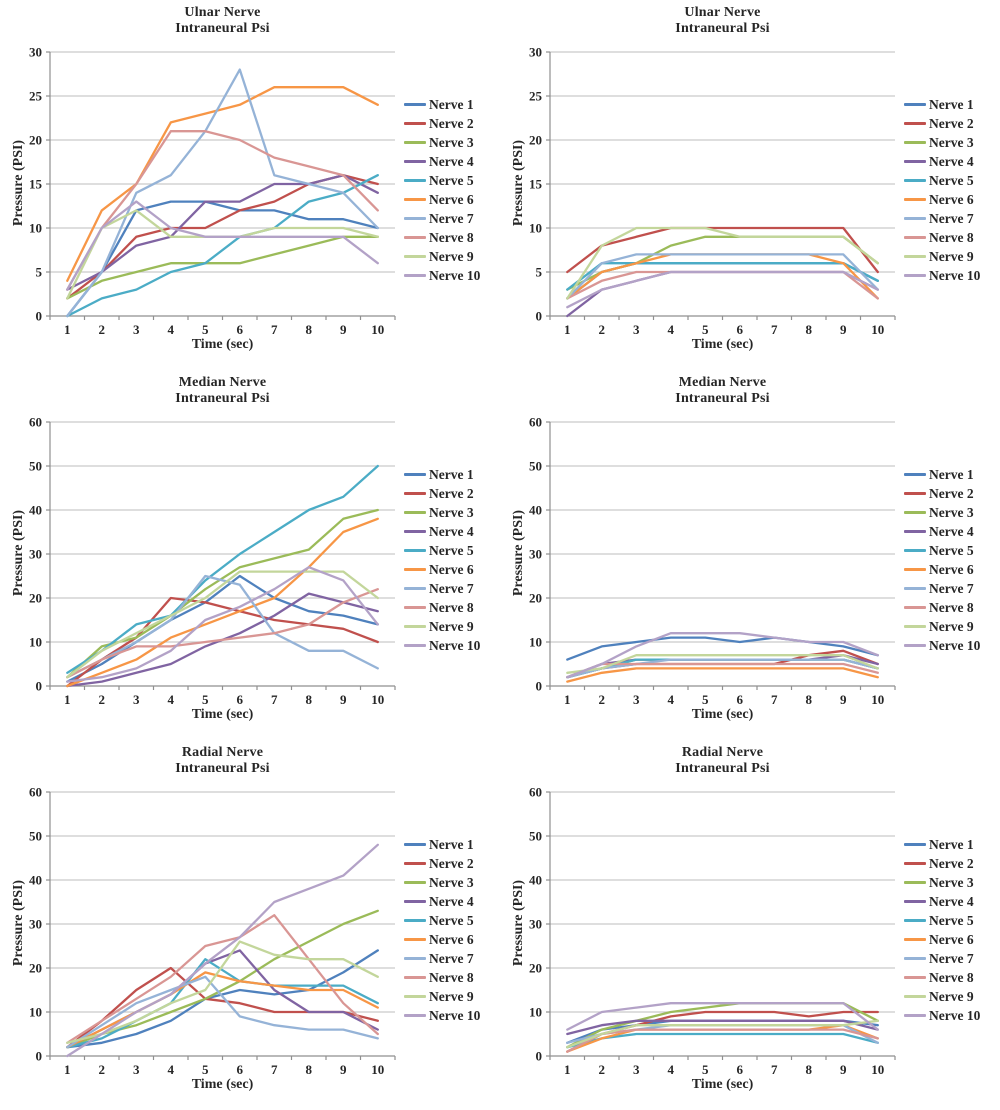 This screenshot has height=1110, width=1000. I want to click on x-tick-label: 3, so click(136, 329).